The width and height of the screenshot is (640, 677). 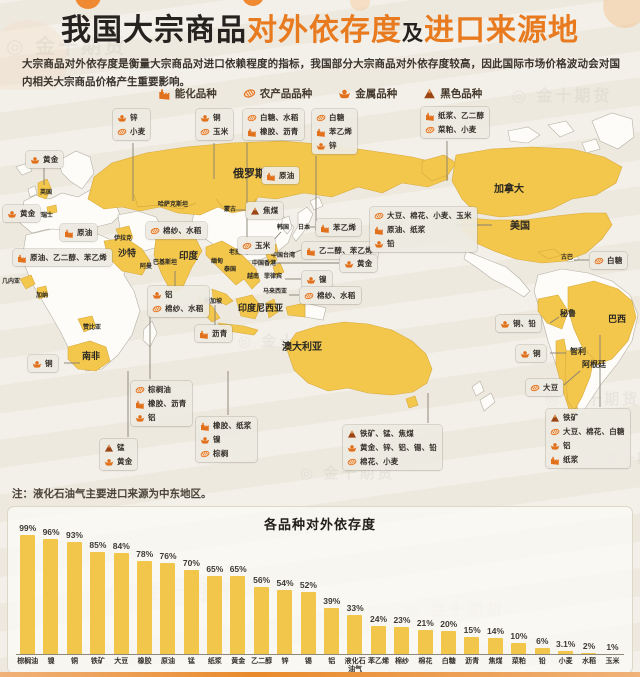 What do you see at coordinates (253, 277) in the screenshot?
I see `country-label: 越南` at bounding box center [253, 277].